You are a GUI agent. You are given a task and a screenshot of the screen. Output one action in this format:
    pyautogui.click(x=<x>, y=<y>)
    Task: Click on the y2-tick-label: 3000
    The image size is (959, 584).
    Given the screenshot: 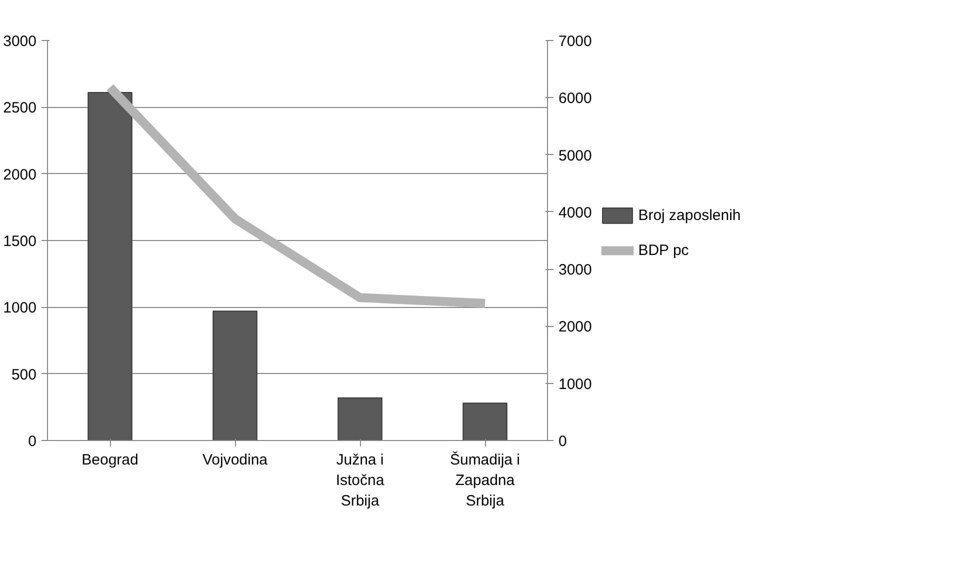 What is the action you would take?
    pyautogui.click(x=575, y=270)
    